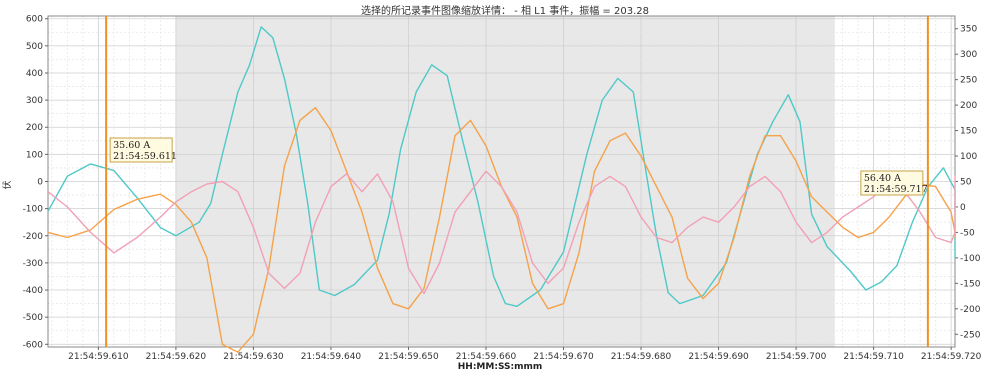 The image size is (983, 370). Describe the element at coordinates (500, 366) in the screenshot. I see `x-axis-label: HH:MM:SS:mmm` at that location.